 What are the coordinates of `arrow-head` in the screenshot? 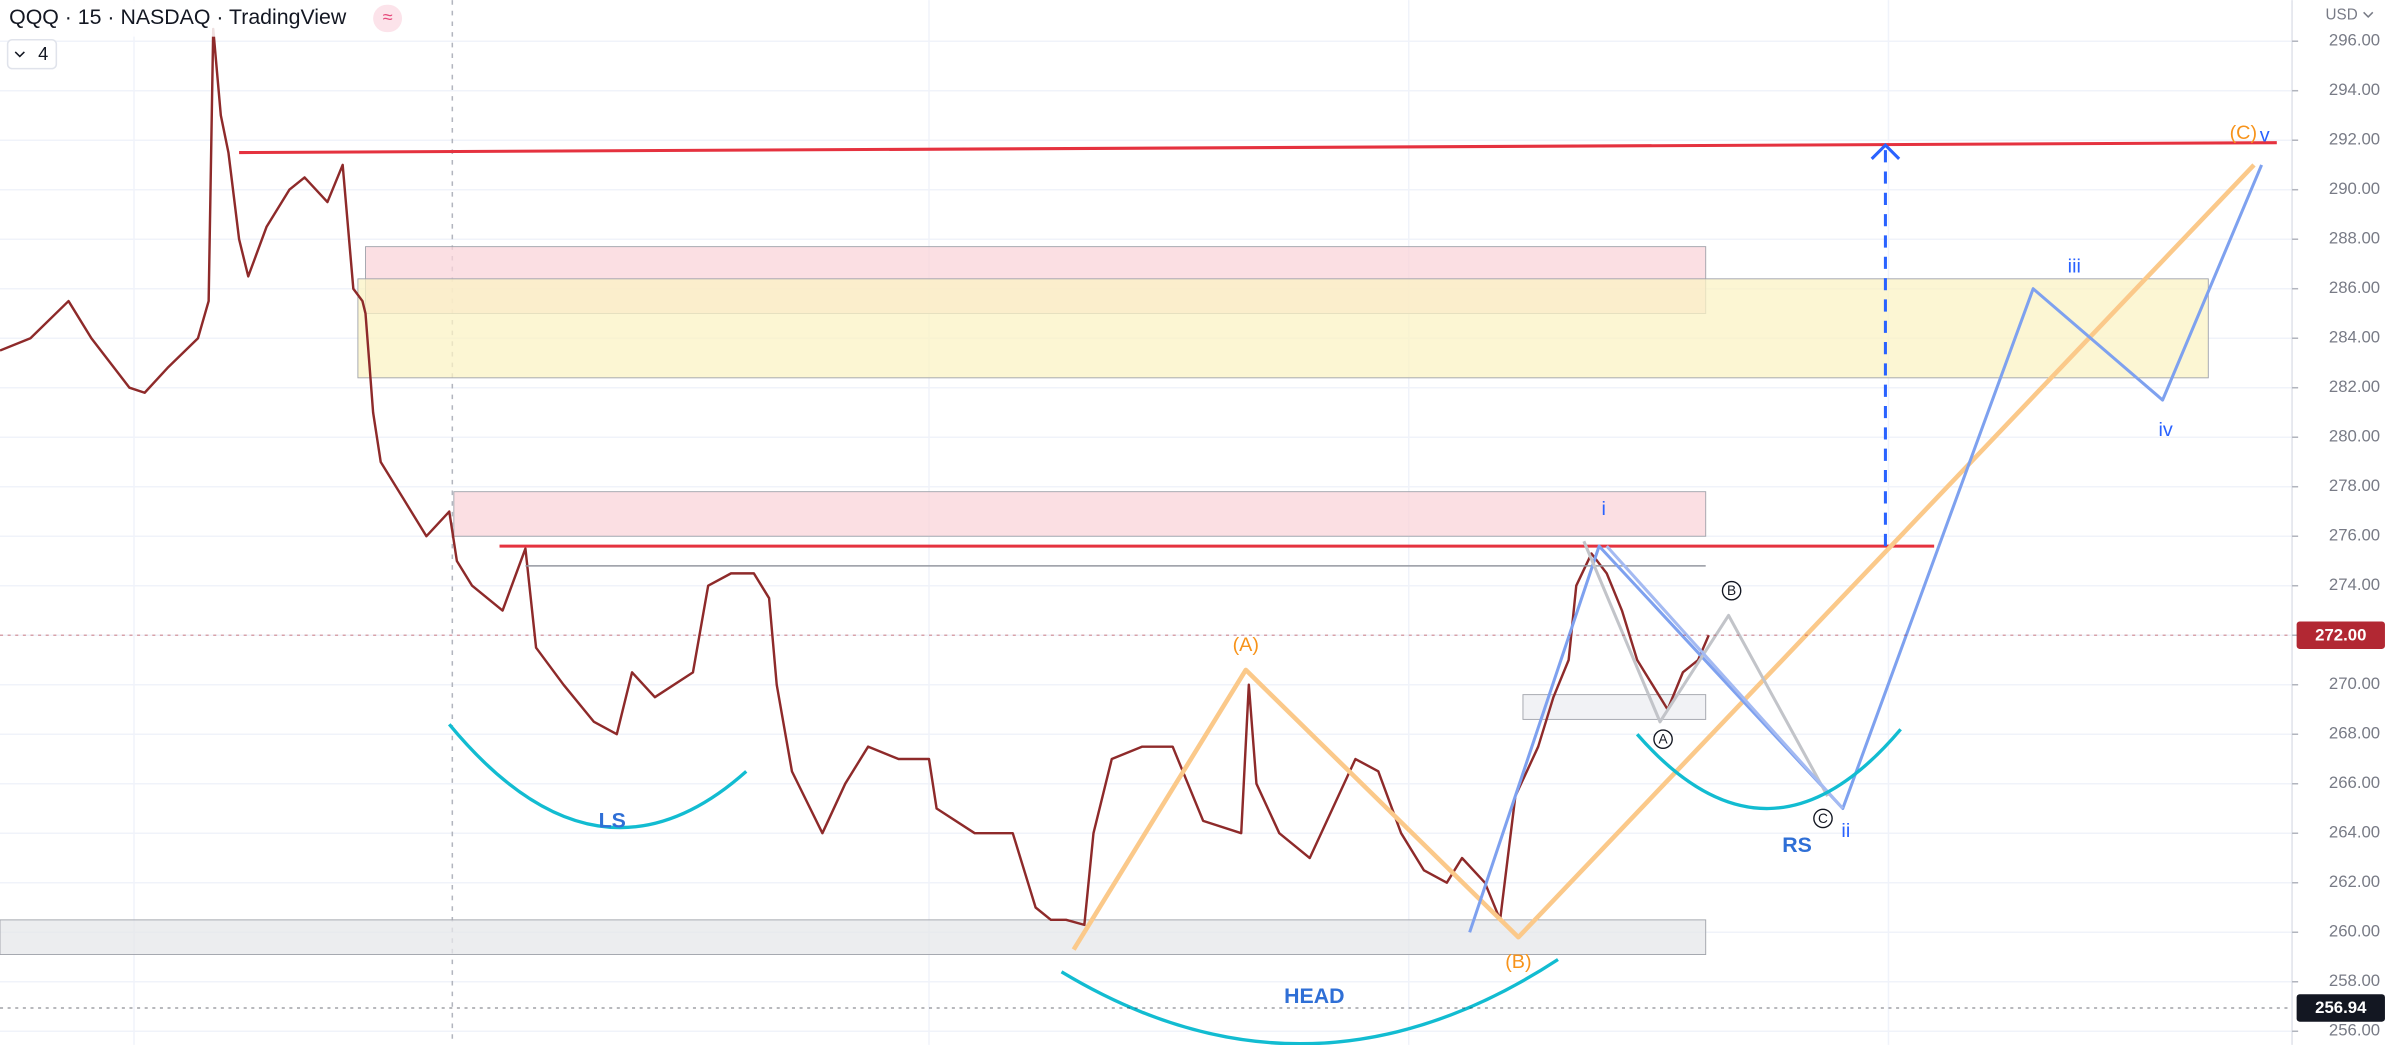 It's located at (1885, 151).